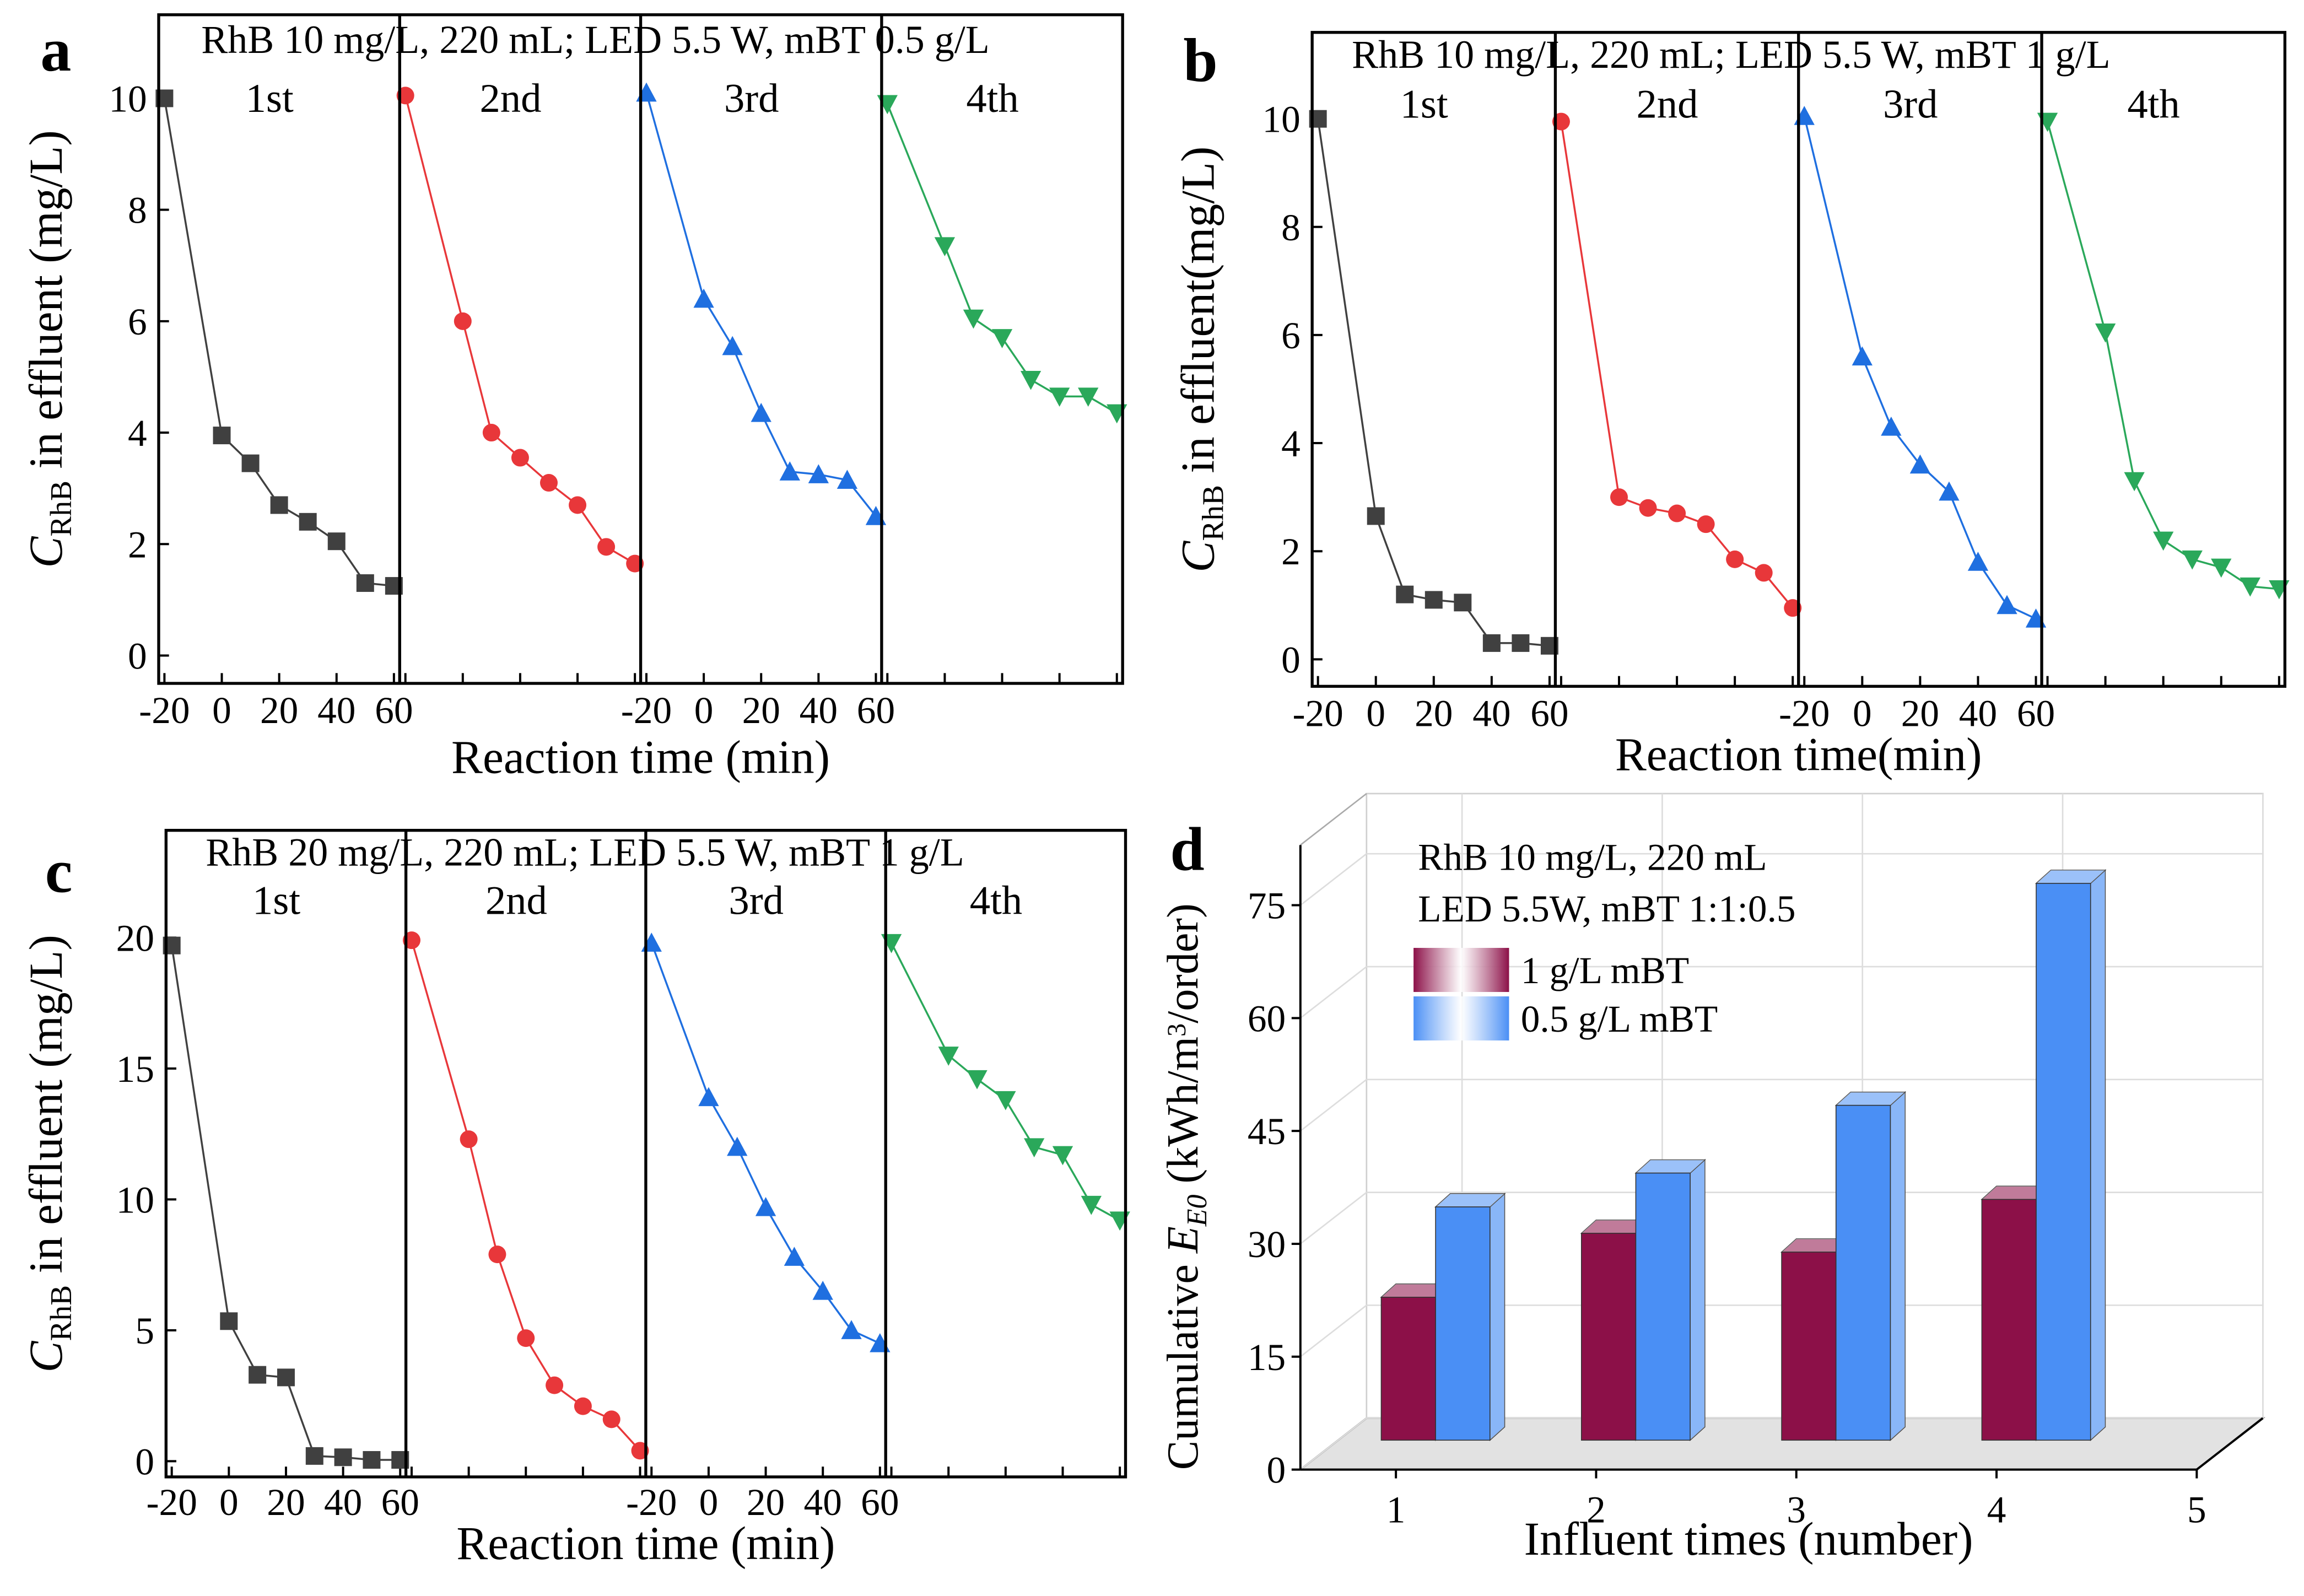 This screenshot has width=2304, height=1596. What do you see at coordinates (1183, 1116) in the screenshot?
I see `label-part: (kWh/m` at bounding box center [1183, 1116].